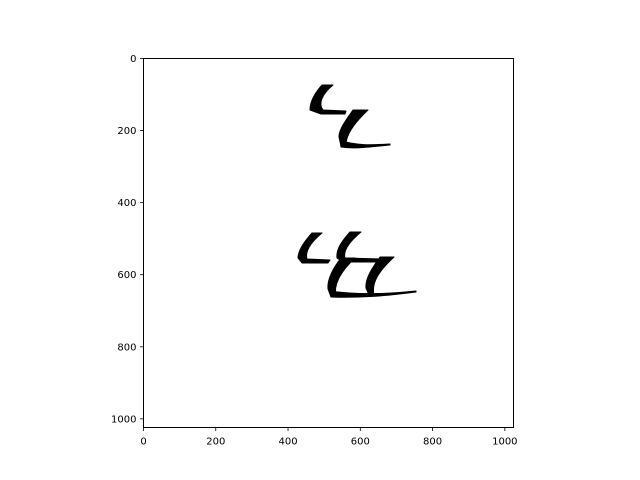  I want to click on glyph-top-left-loop, so click(328, 99).